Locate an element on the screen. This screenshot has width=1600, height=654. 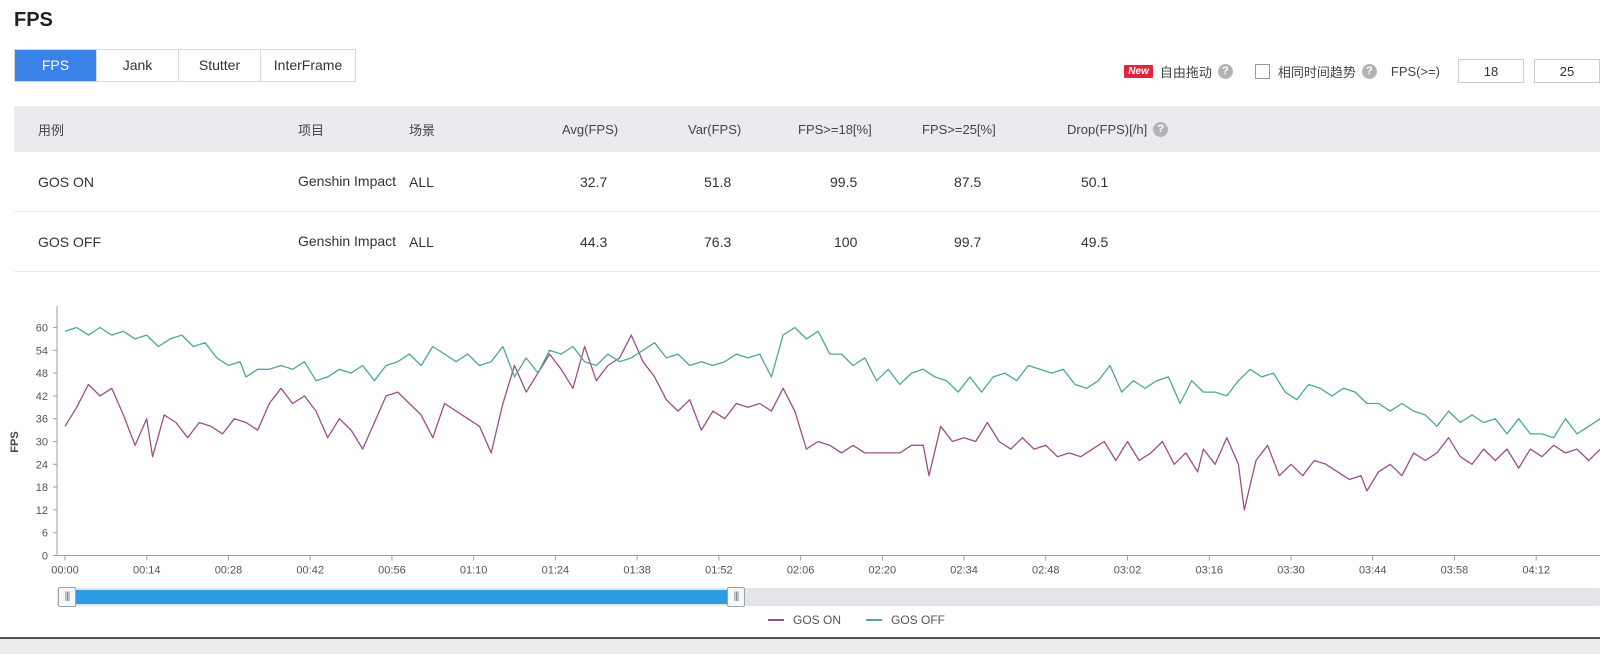
x-tick-label: 02:34 is located at coordinates (964, 571).